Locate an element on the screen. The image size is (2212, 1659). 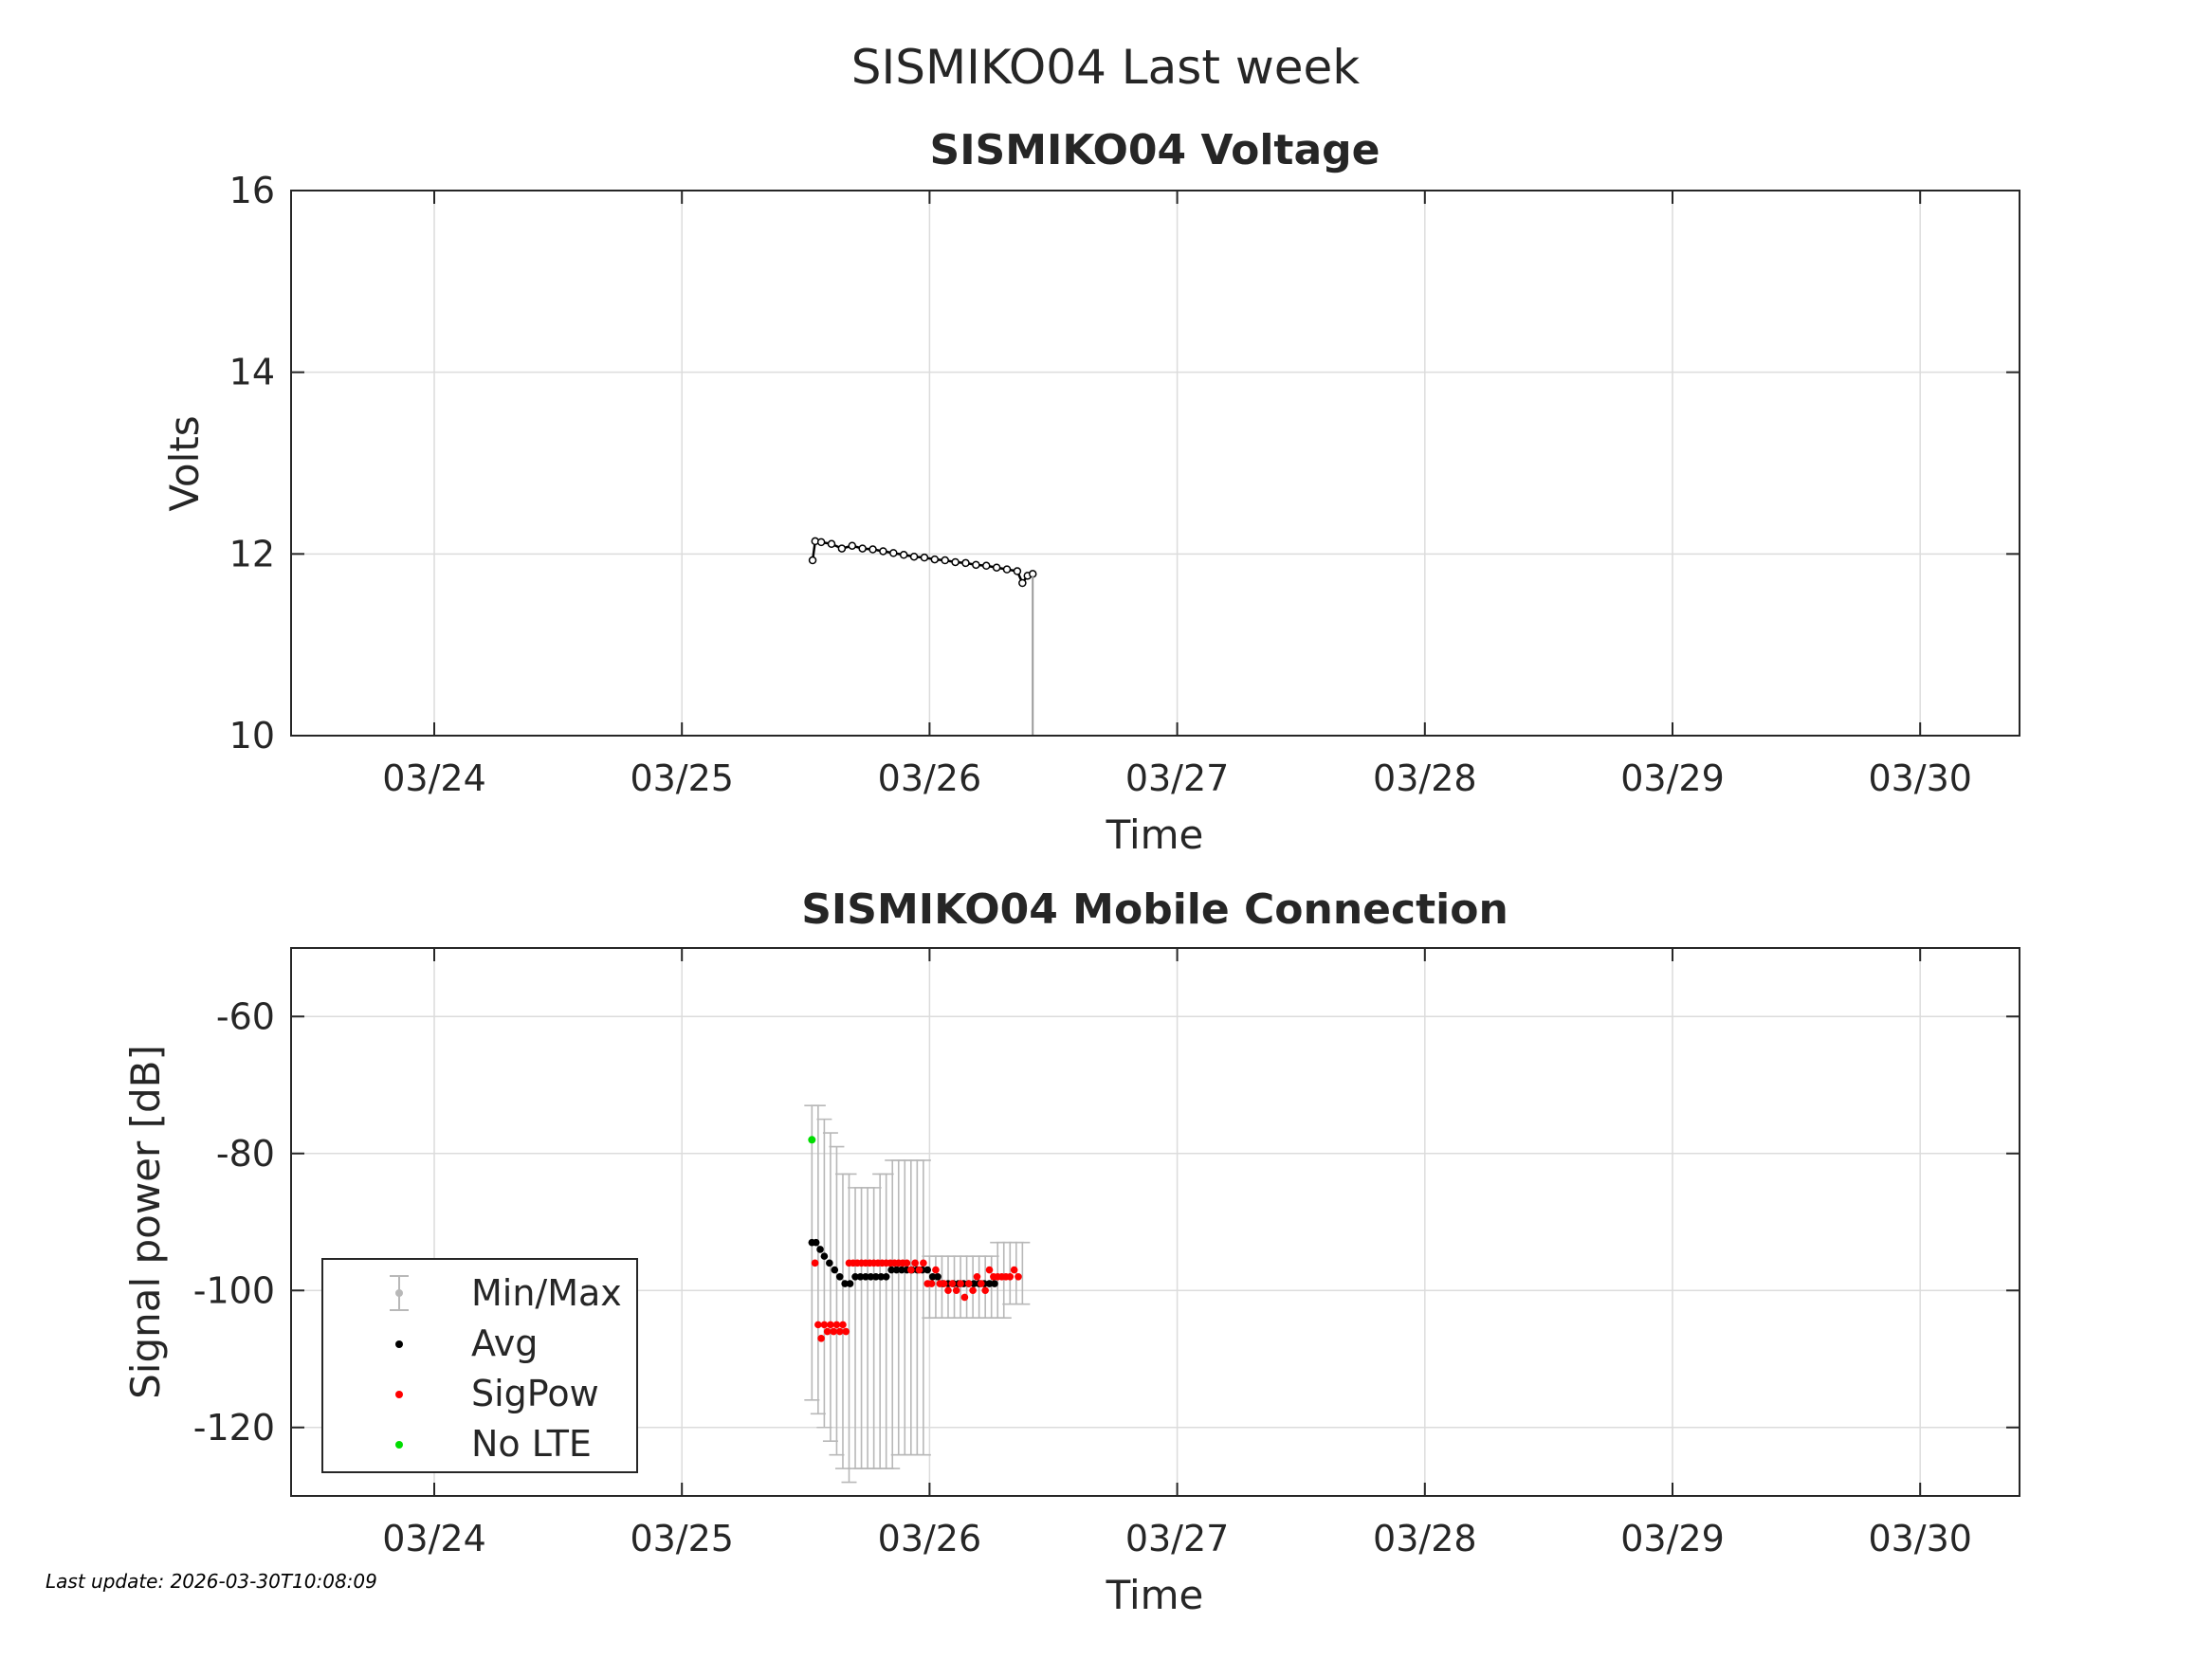
x-tick-label: 03/30 is located at coordinates (1920, 1538).